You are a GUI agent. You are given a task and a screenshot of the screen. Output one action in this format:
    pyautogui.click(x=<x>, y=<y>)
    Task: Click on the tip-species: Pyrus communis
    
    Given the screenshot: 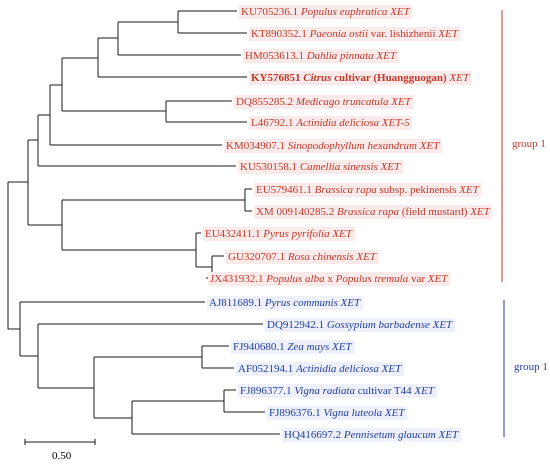 What is the action you would take?
    pyautogui.click(x=301, y=303)
    